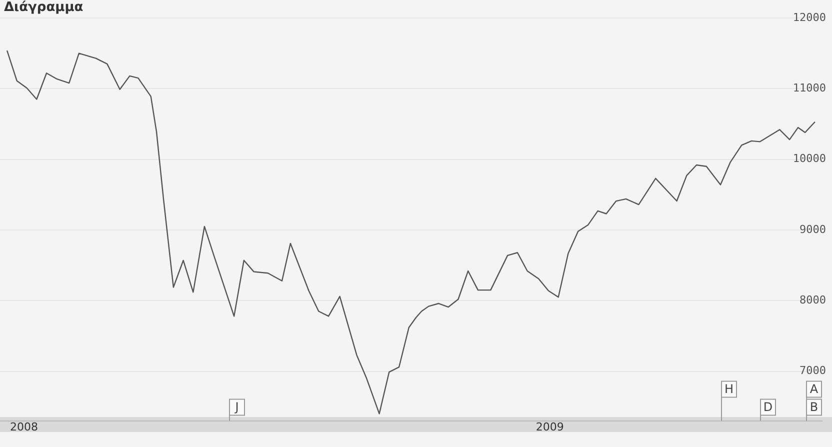 The width and height of the screenshot is (832, 447). Describe the element at coordinates (236, 407) in the screenshot. I see `annotation: J` at that location.